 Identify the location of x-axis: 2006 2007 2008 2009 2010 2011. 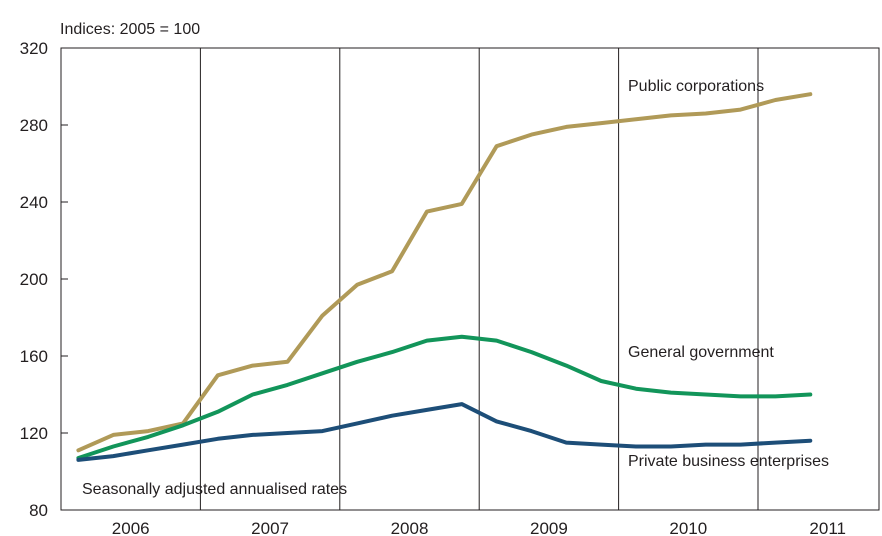
(479, 527).